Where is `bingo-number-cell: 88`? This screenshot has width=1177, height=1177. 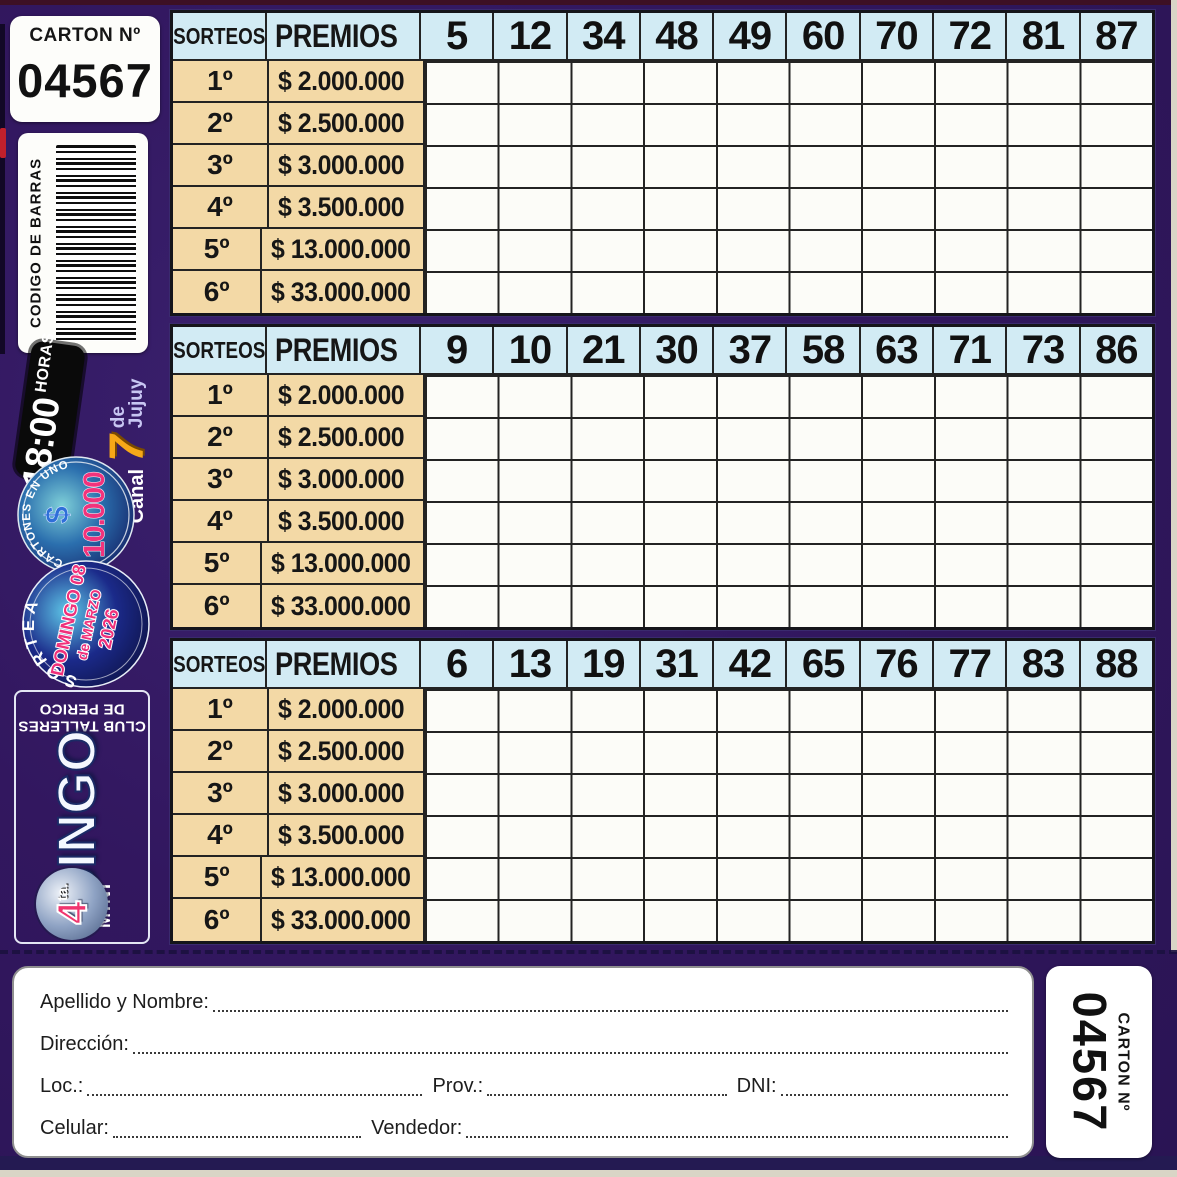
bingo-number-cell: 88 is located at coordinates (1116, 663).